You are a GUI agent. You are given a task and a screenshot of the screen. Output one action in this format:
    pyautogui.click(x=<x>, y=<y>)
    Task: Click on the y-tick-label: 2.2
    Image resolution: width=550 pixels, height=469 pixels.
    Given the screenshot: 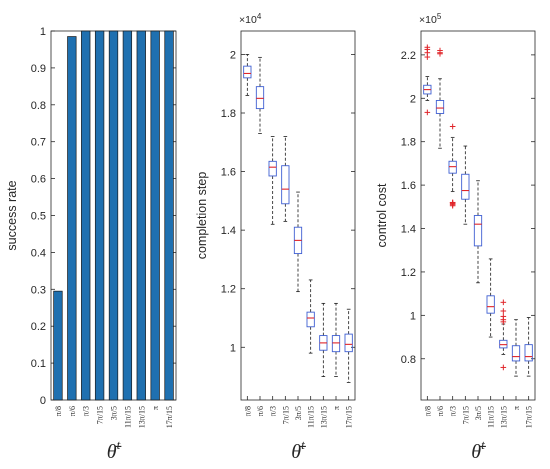 What is the action you would take?
    pyautogui.click(x=408, y=56)
    